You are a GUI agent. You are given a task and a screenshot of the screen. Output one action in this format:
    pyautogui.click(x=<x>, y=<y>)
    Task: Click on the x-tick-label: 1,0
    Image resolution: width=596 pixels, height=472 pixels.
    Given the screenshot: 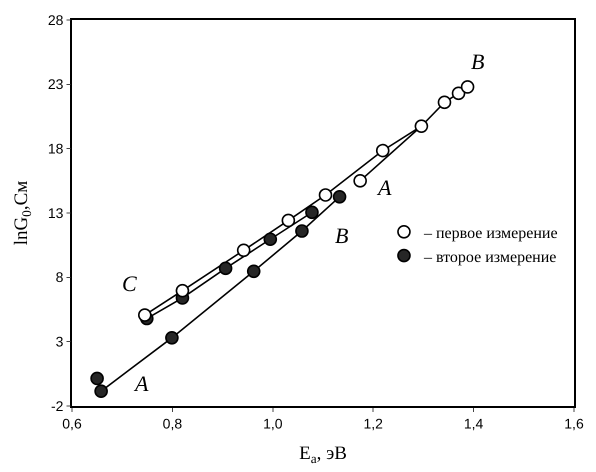 What is the action you would take?
    pyautogui.click(x=273, y=424)
    